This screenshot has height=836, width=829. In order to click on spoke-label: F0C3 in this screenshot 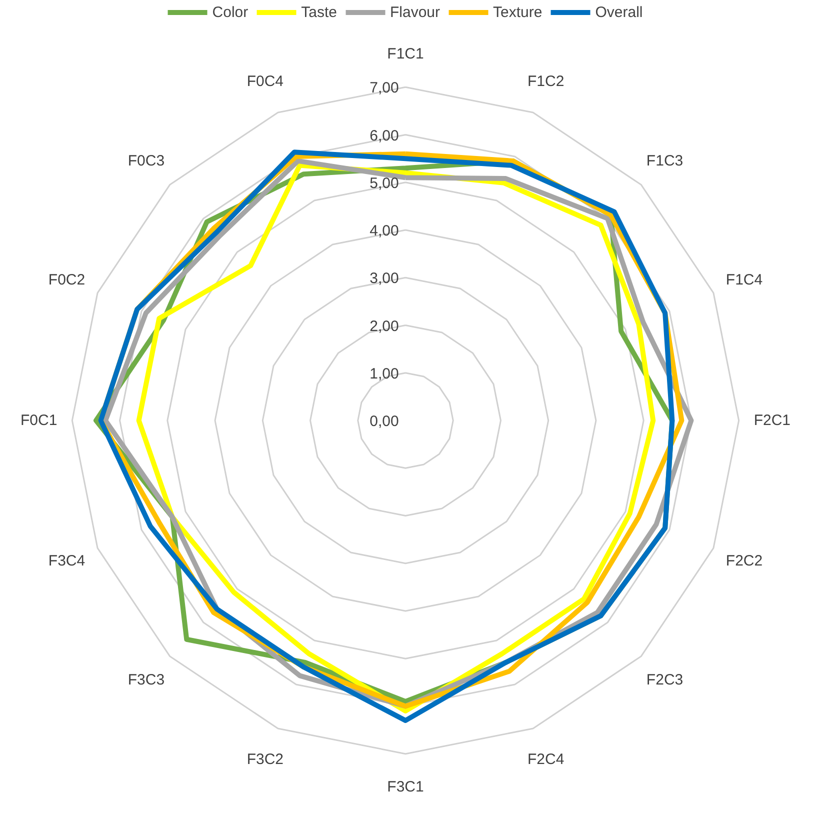, I will do `click(146, 161)`.